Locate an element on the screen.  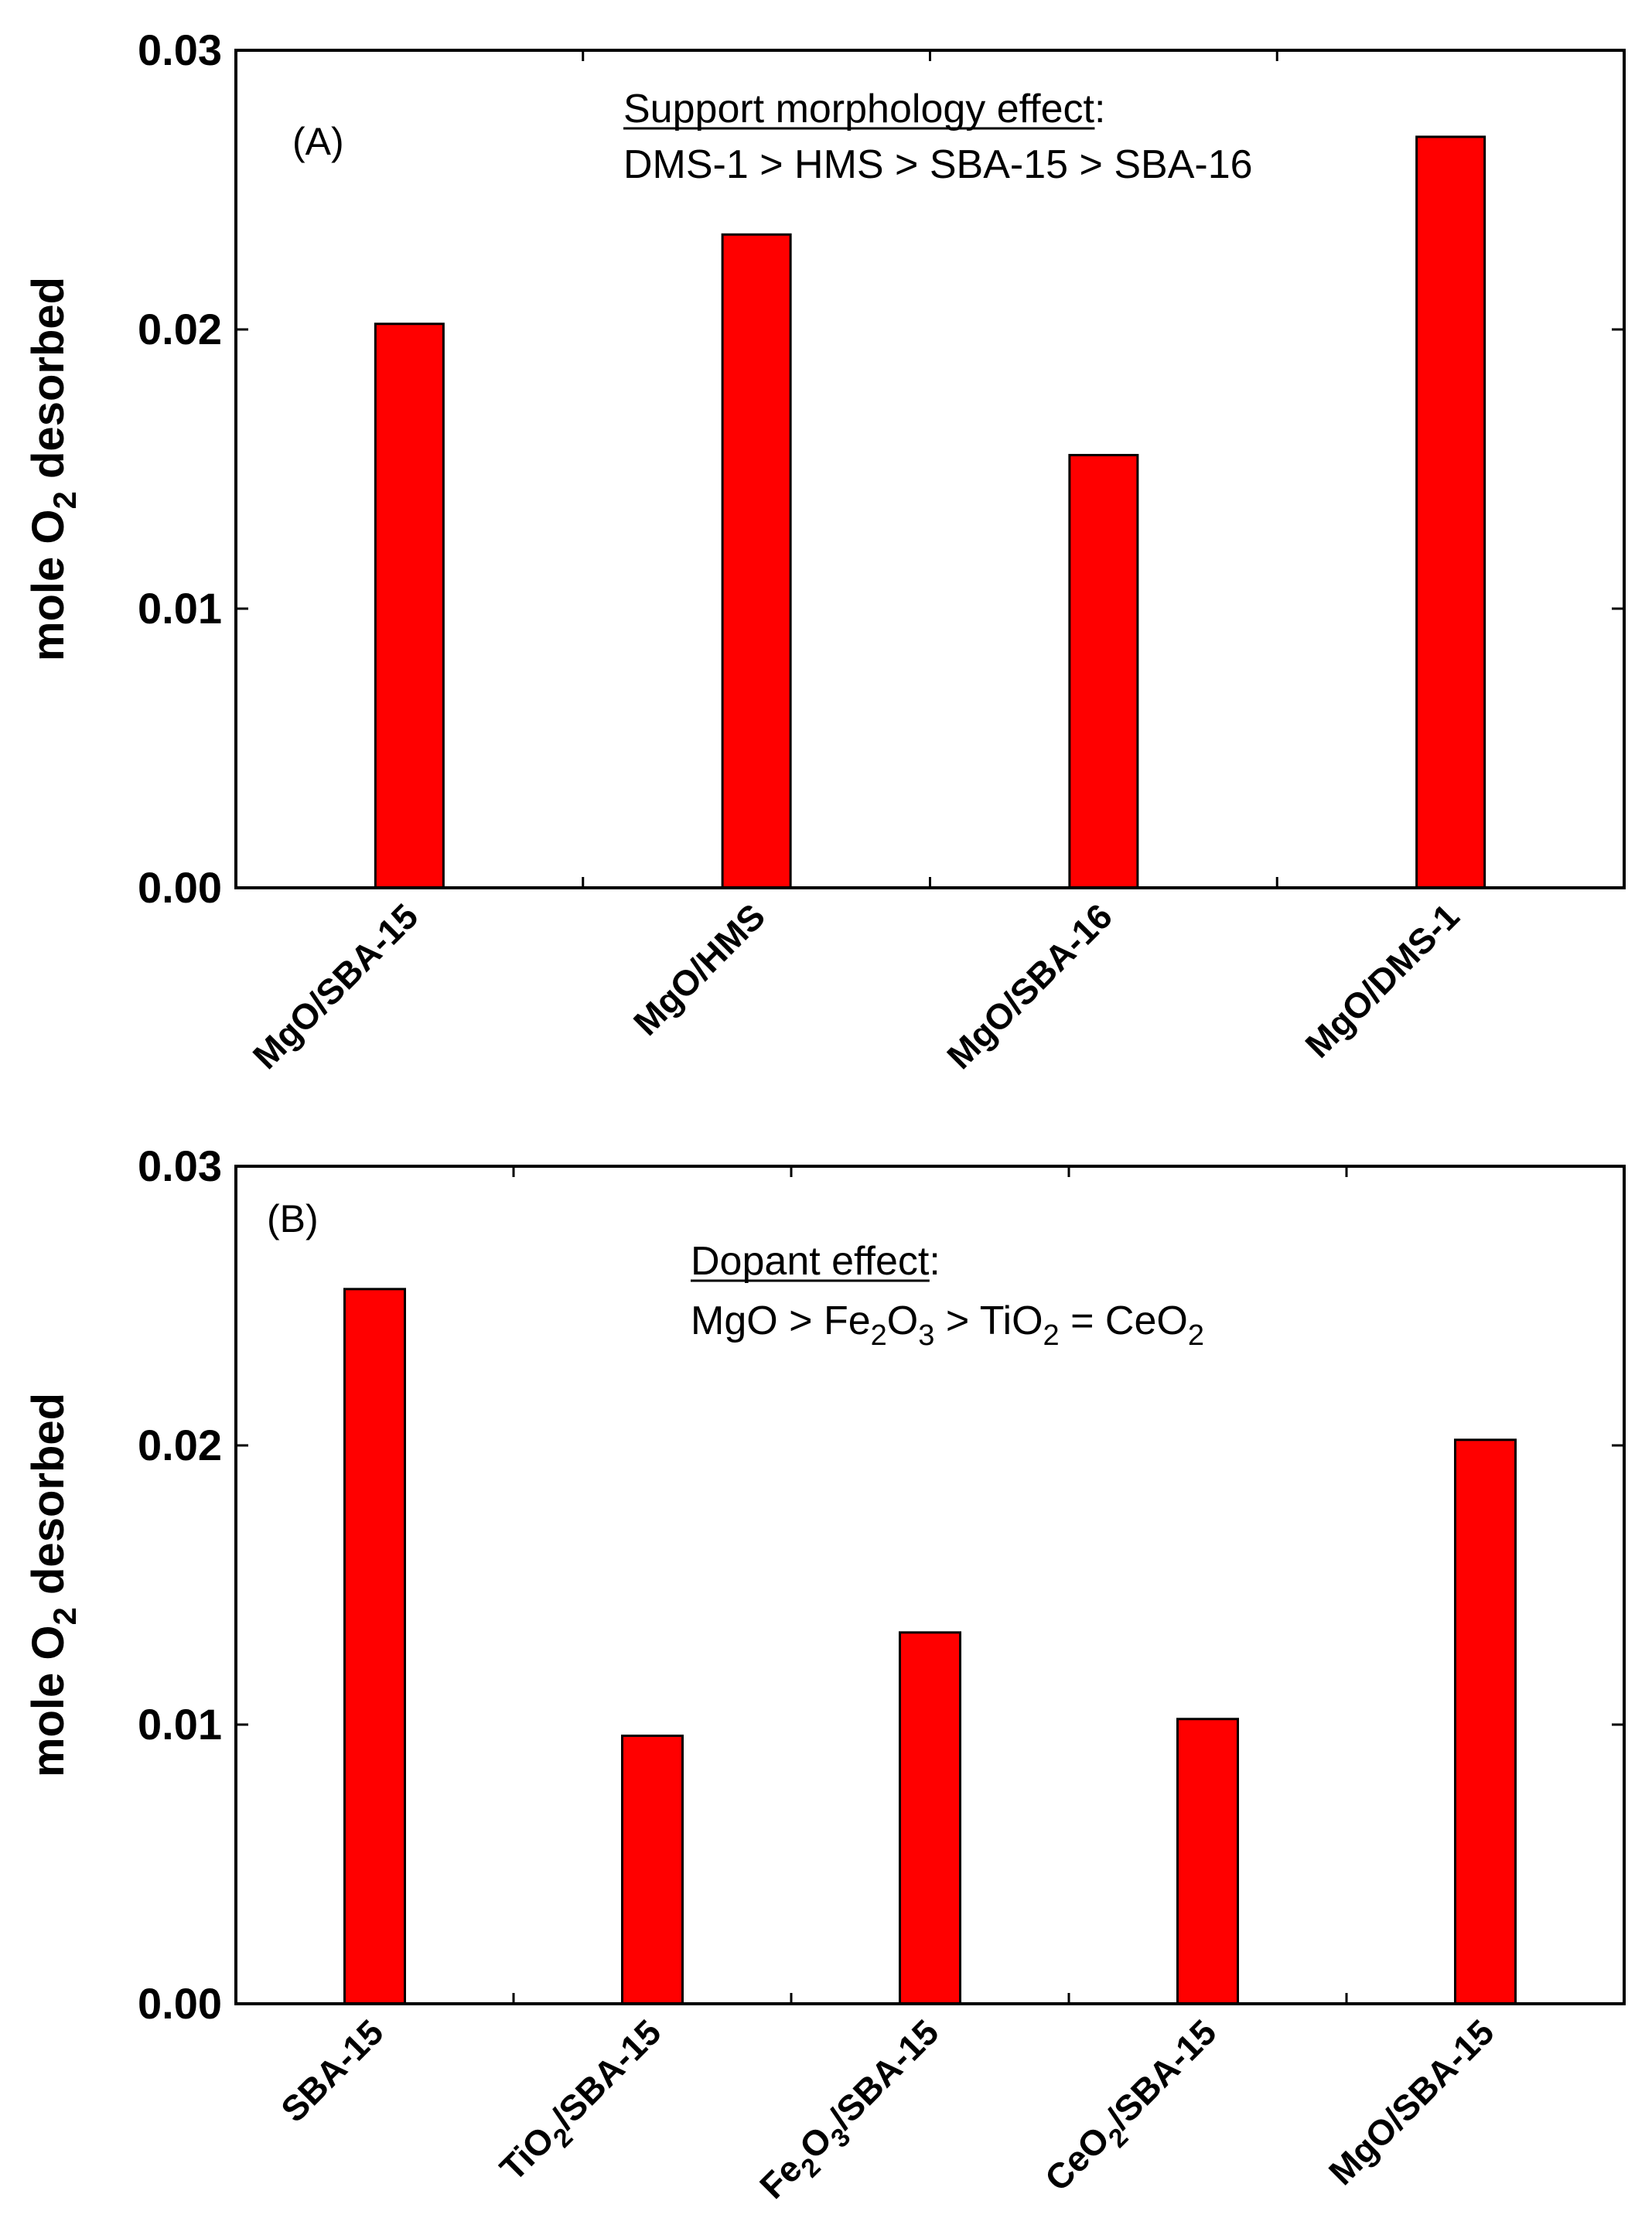
x-category-label: Fe2O3/SBA-15 is located at coordinates (852, 2112).